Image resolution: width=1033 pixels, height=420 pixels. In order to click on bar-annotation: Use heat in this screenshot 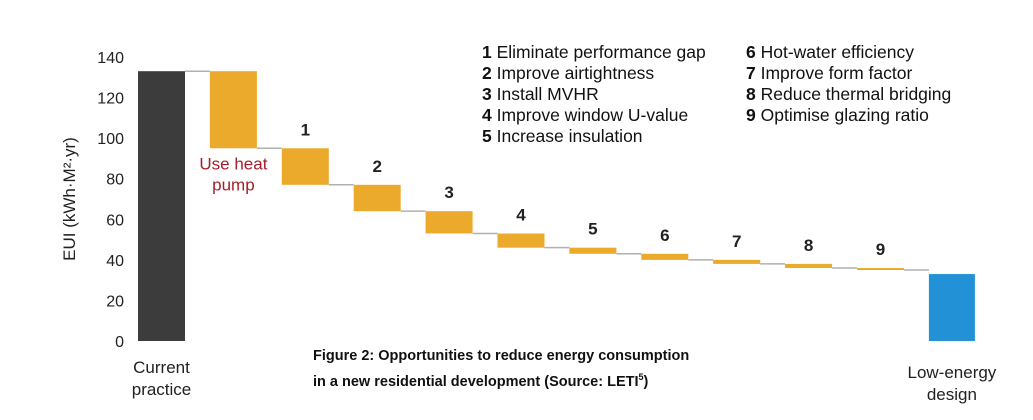, I will do `click(233, 163)`.